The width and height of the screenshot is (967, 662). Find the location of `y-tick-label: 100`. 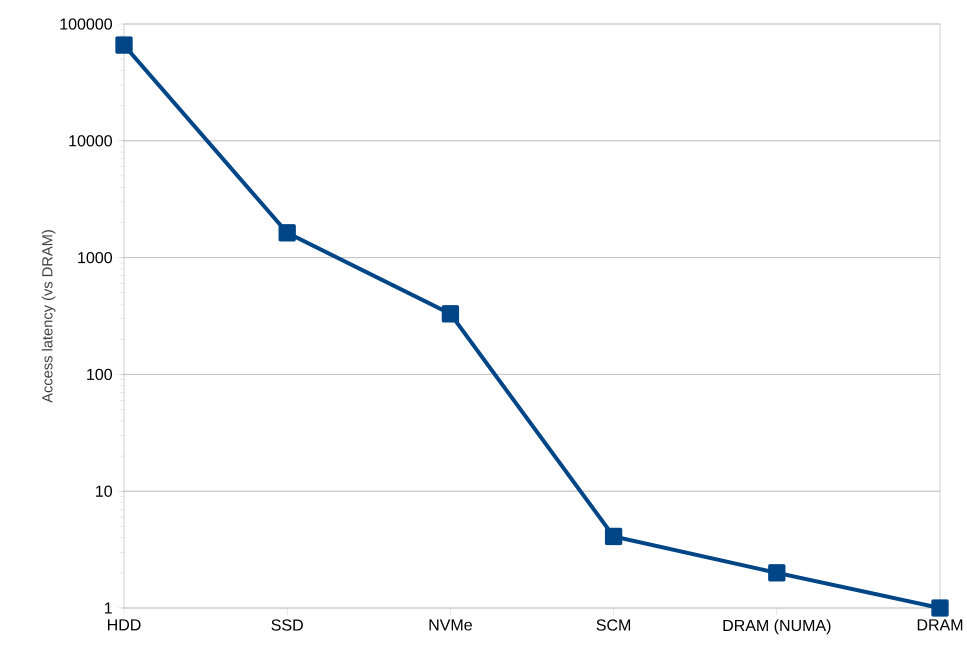

y-tick-label: 100 is located at coordinates (99, 374).